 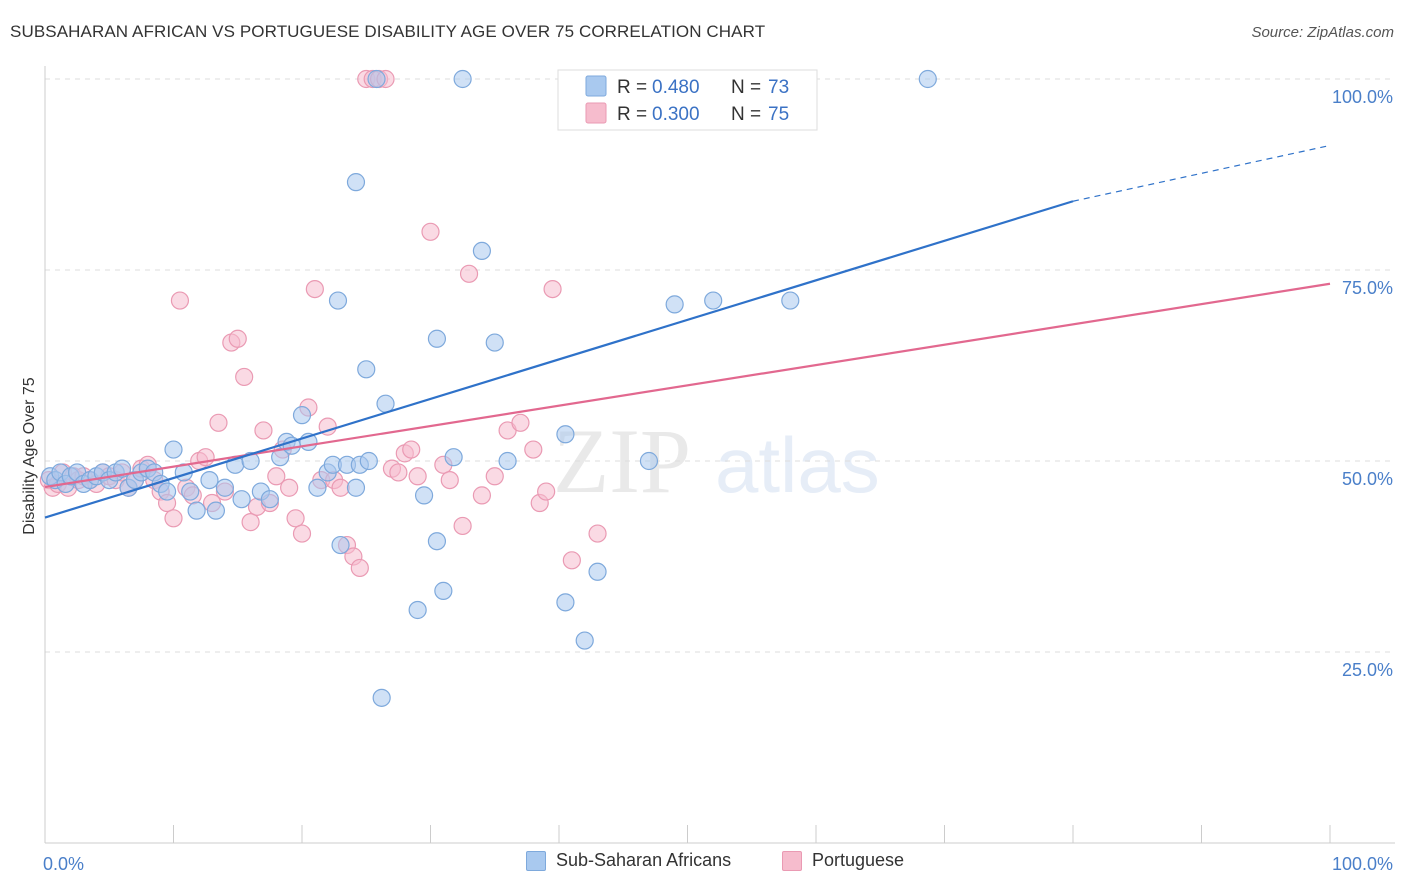 What do you see at coordinates (1322, 32) in the screenshot?
I see `source-label: Source: ZipAtlas.com` at bounding box center [1322, 32].